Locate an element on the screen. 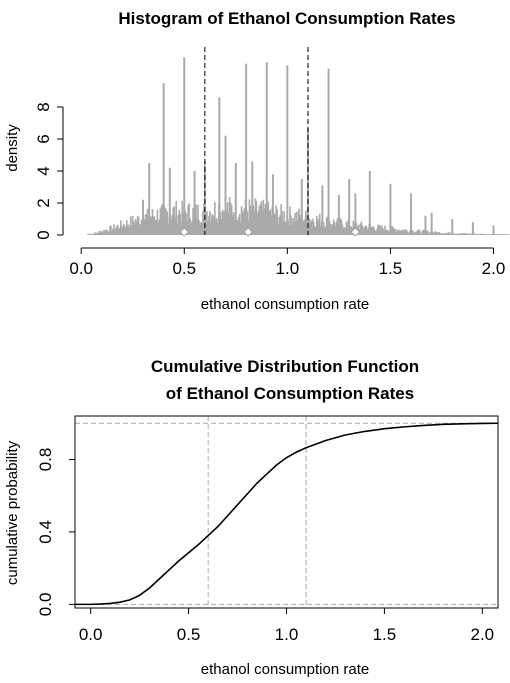 The width and height of the screenshot is (510, 683). histogram-markers is located at coordinates (269, 232).